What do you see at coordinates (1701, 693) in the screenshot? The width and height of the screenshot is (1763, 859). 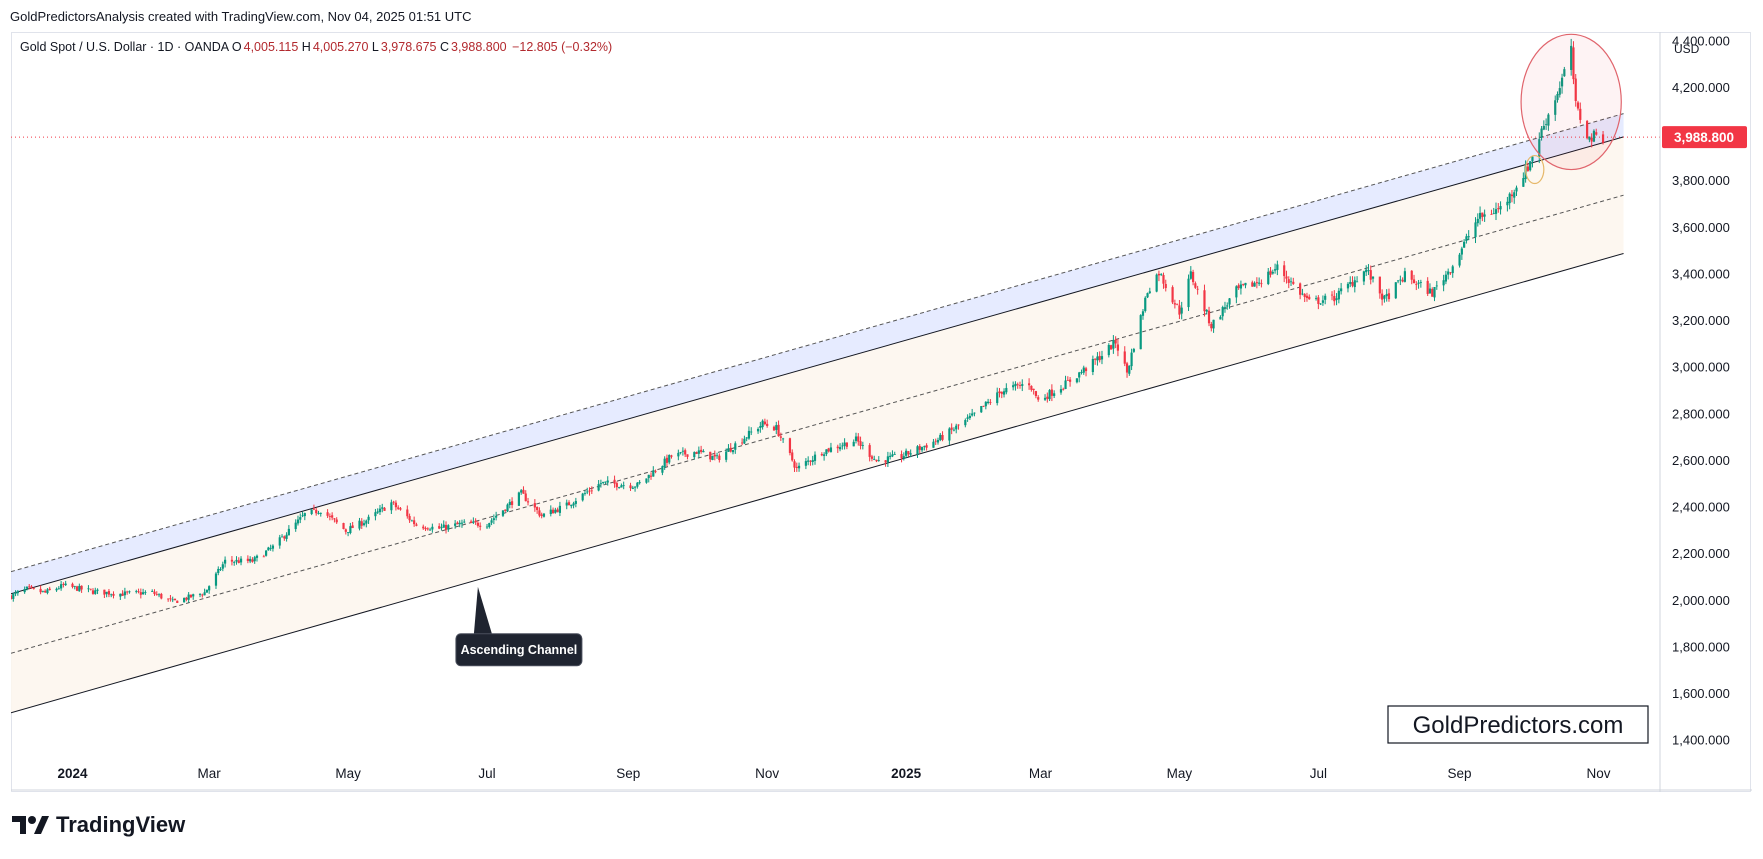 I see `y-tick-label: 1,600.000` at bounding box center [1701, 693].